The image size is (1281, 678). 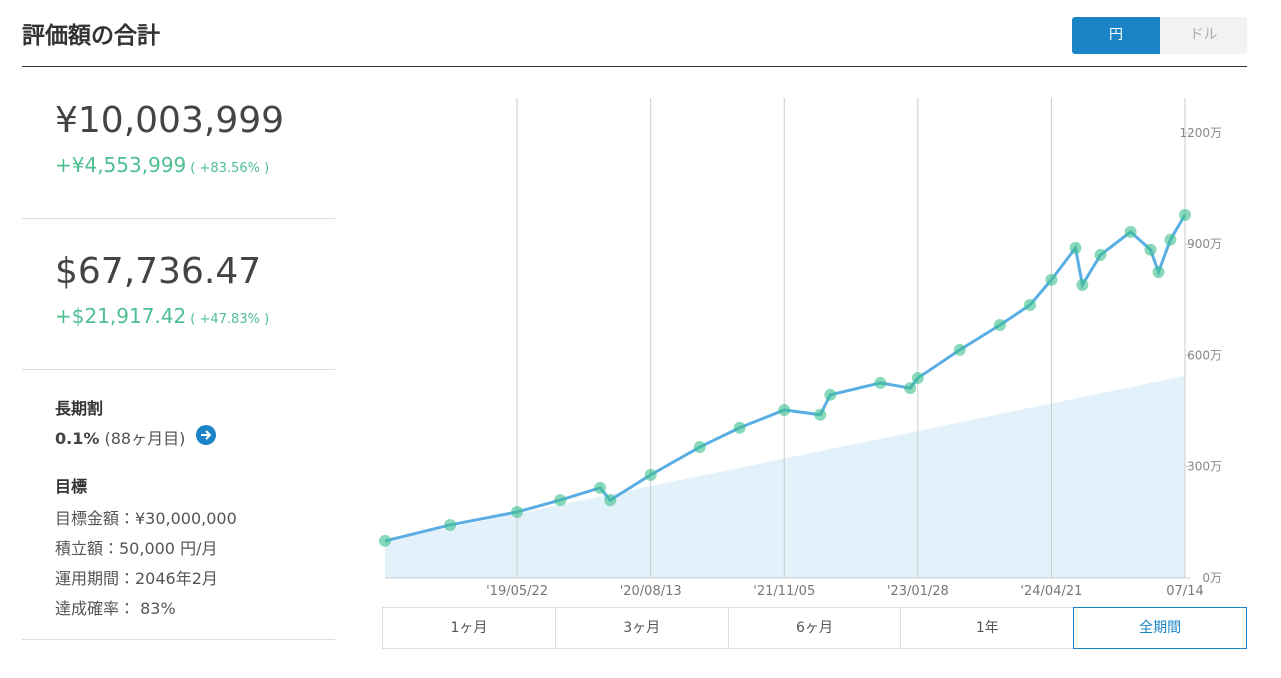 I want to click on arrow-button, so click(x=206, y=435).